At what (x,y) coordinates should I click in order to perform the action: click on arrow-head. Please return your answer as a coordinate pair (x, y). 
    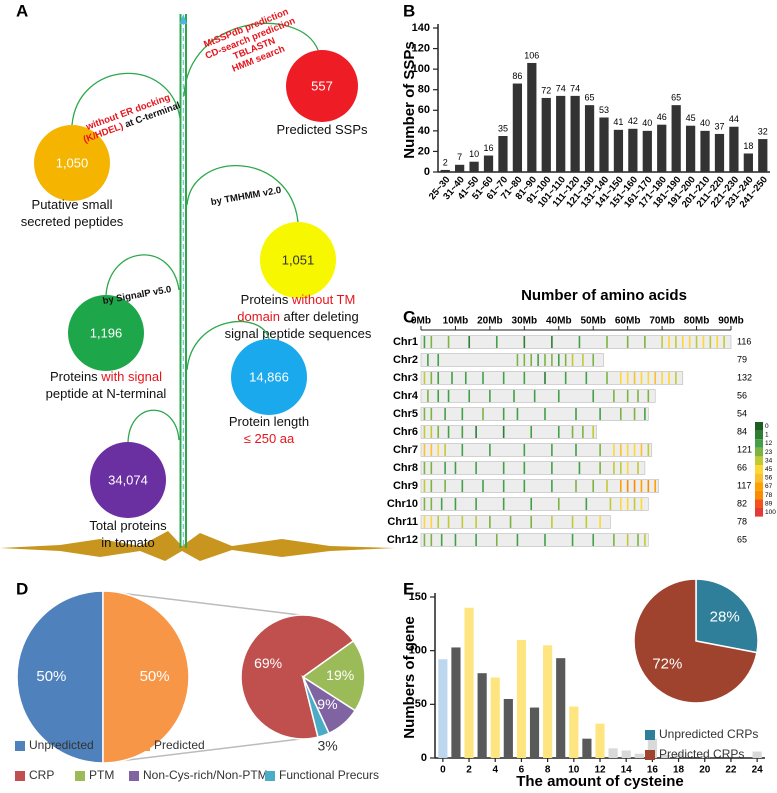
    Looking at the image, I should click on (183, 19).